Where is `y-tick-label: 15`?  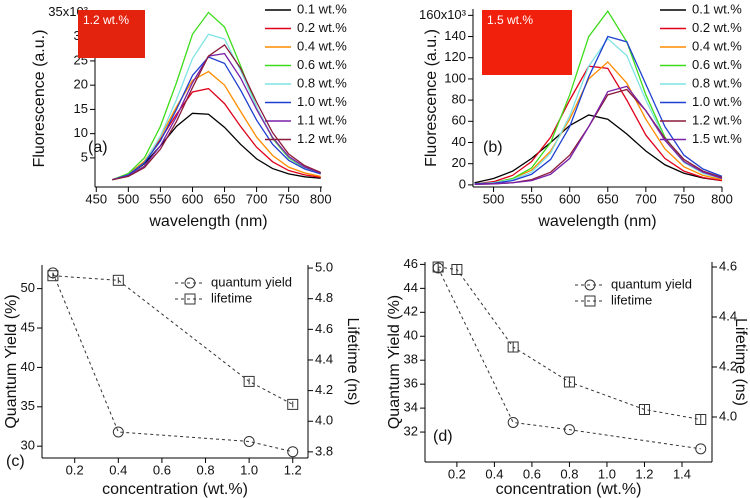
y-tick-label: 15 is located at coordinates (81, 108).